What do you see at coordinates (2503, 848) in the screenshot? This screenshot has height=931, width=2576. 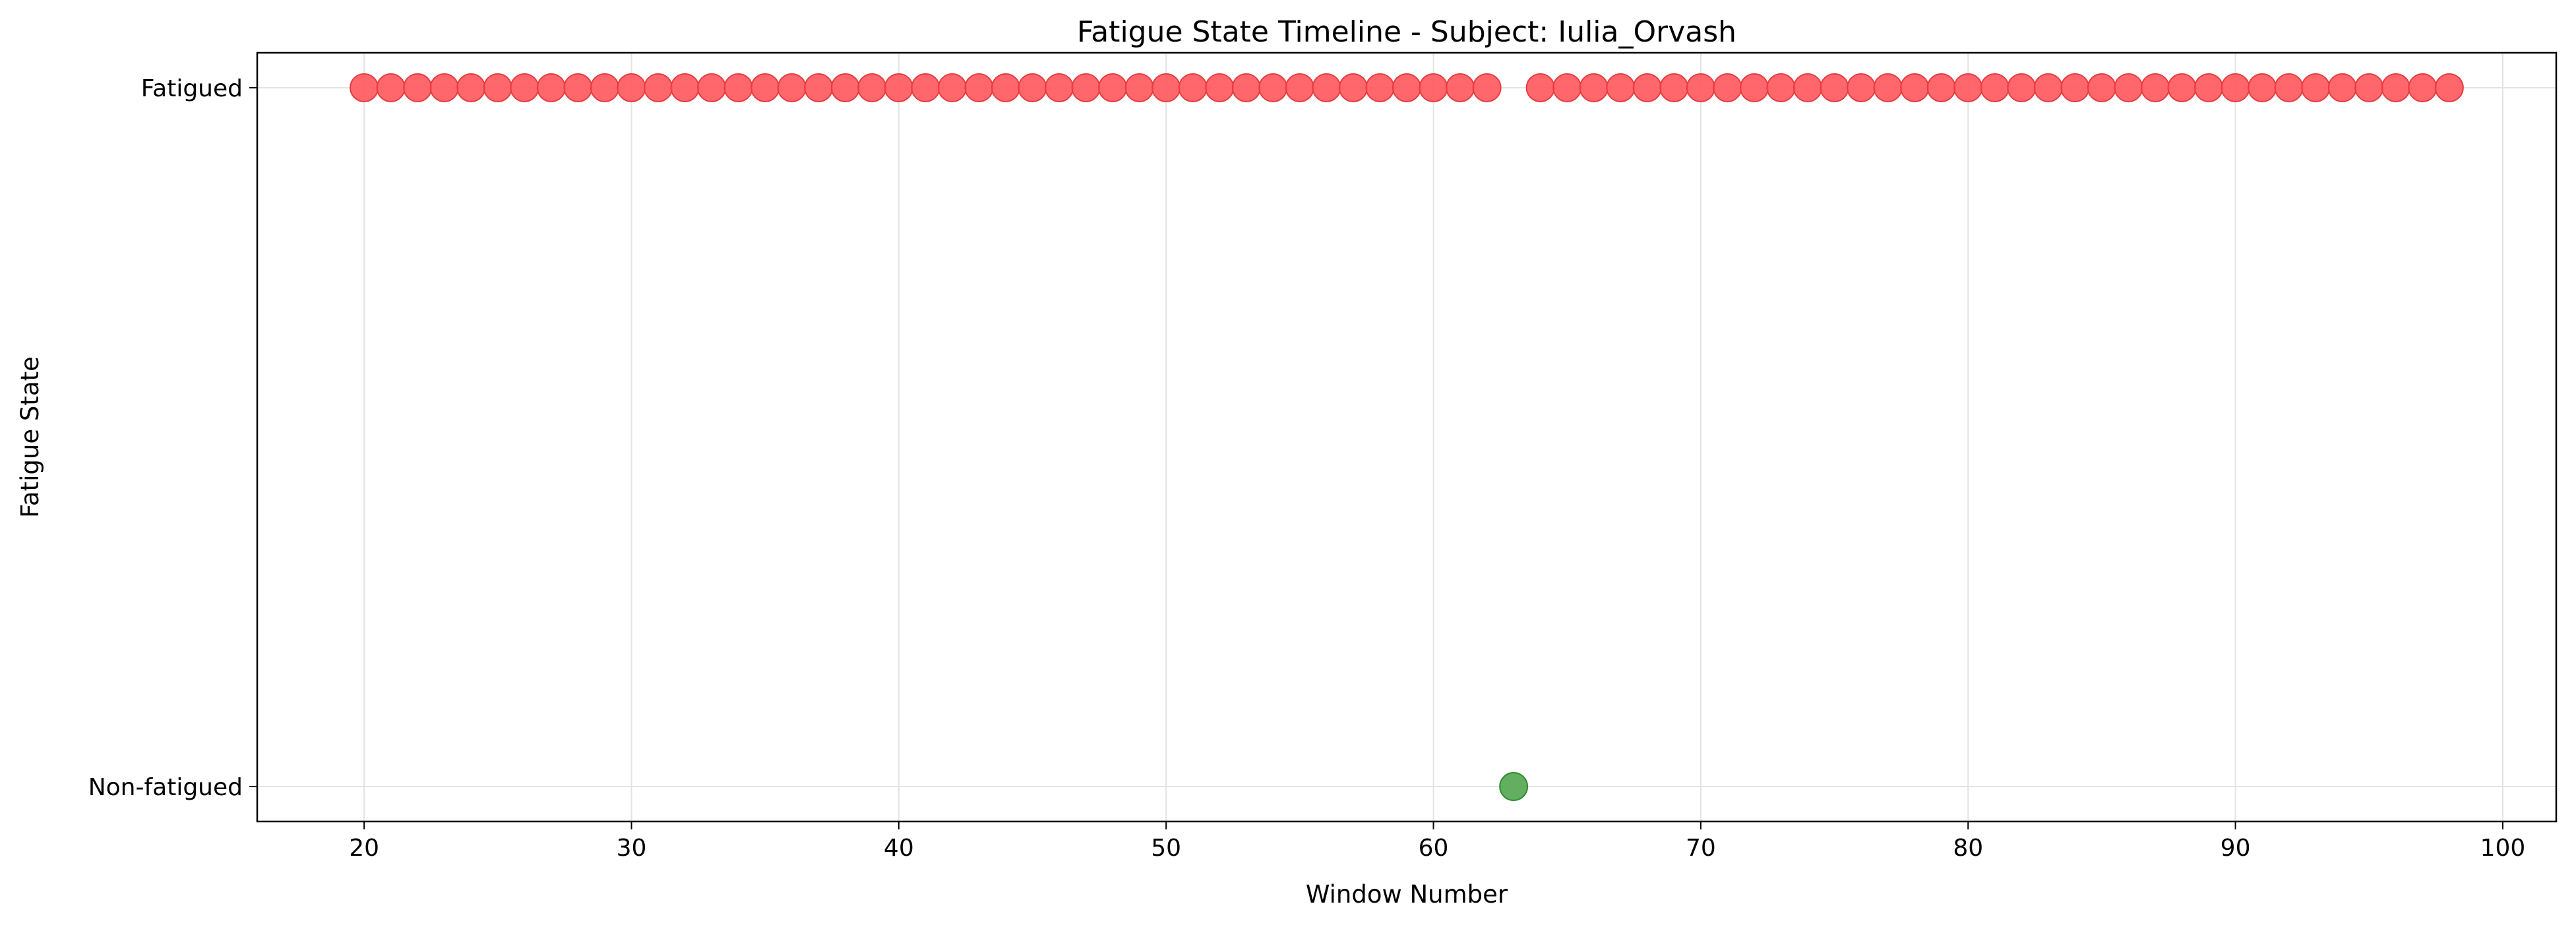 I see `x-tick-label: 100` at bounding box center [2503, 848].